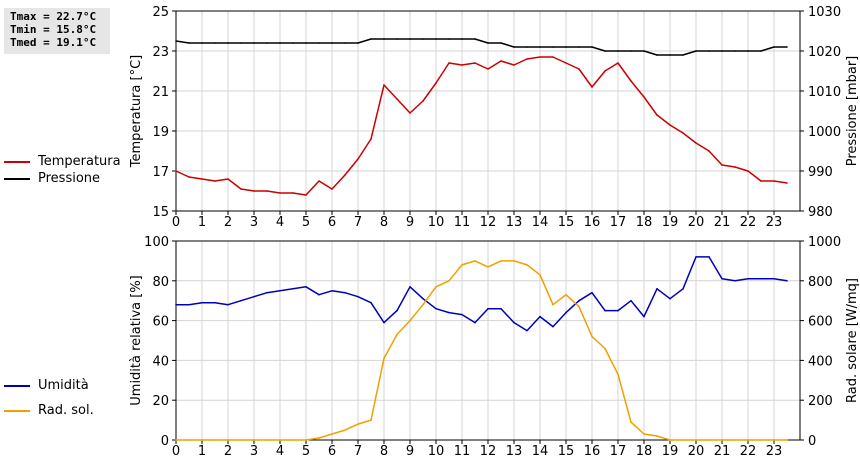 This screenshot has height=460, width=860. What do you see at coordinates (540, 222) in the screenshot?
I see `x-tick-label: 14` at bounding box center [540, 222].